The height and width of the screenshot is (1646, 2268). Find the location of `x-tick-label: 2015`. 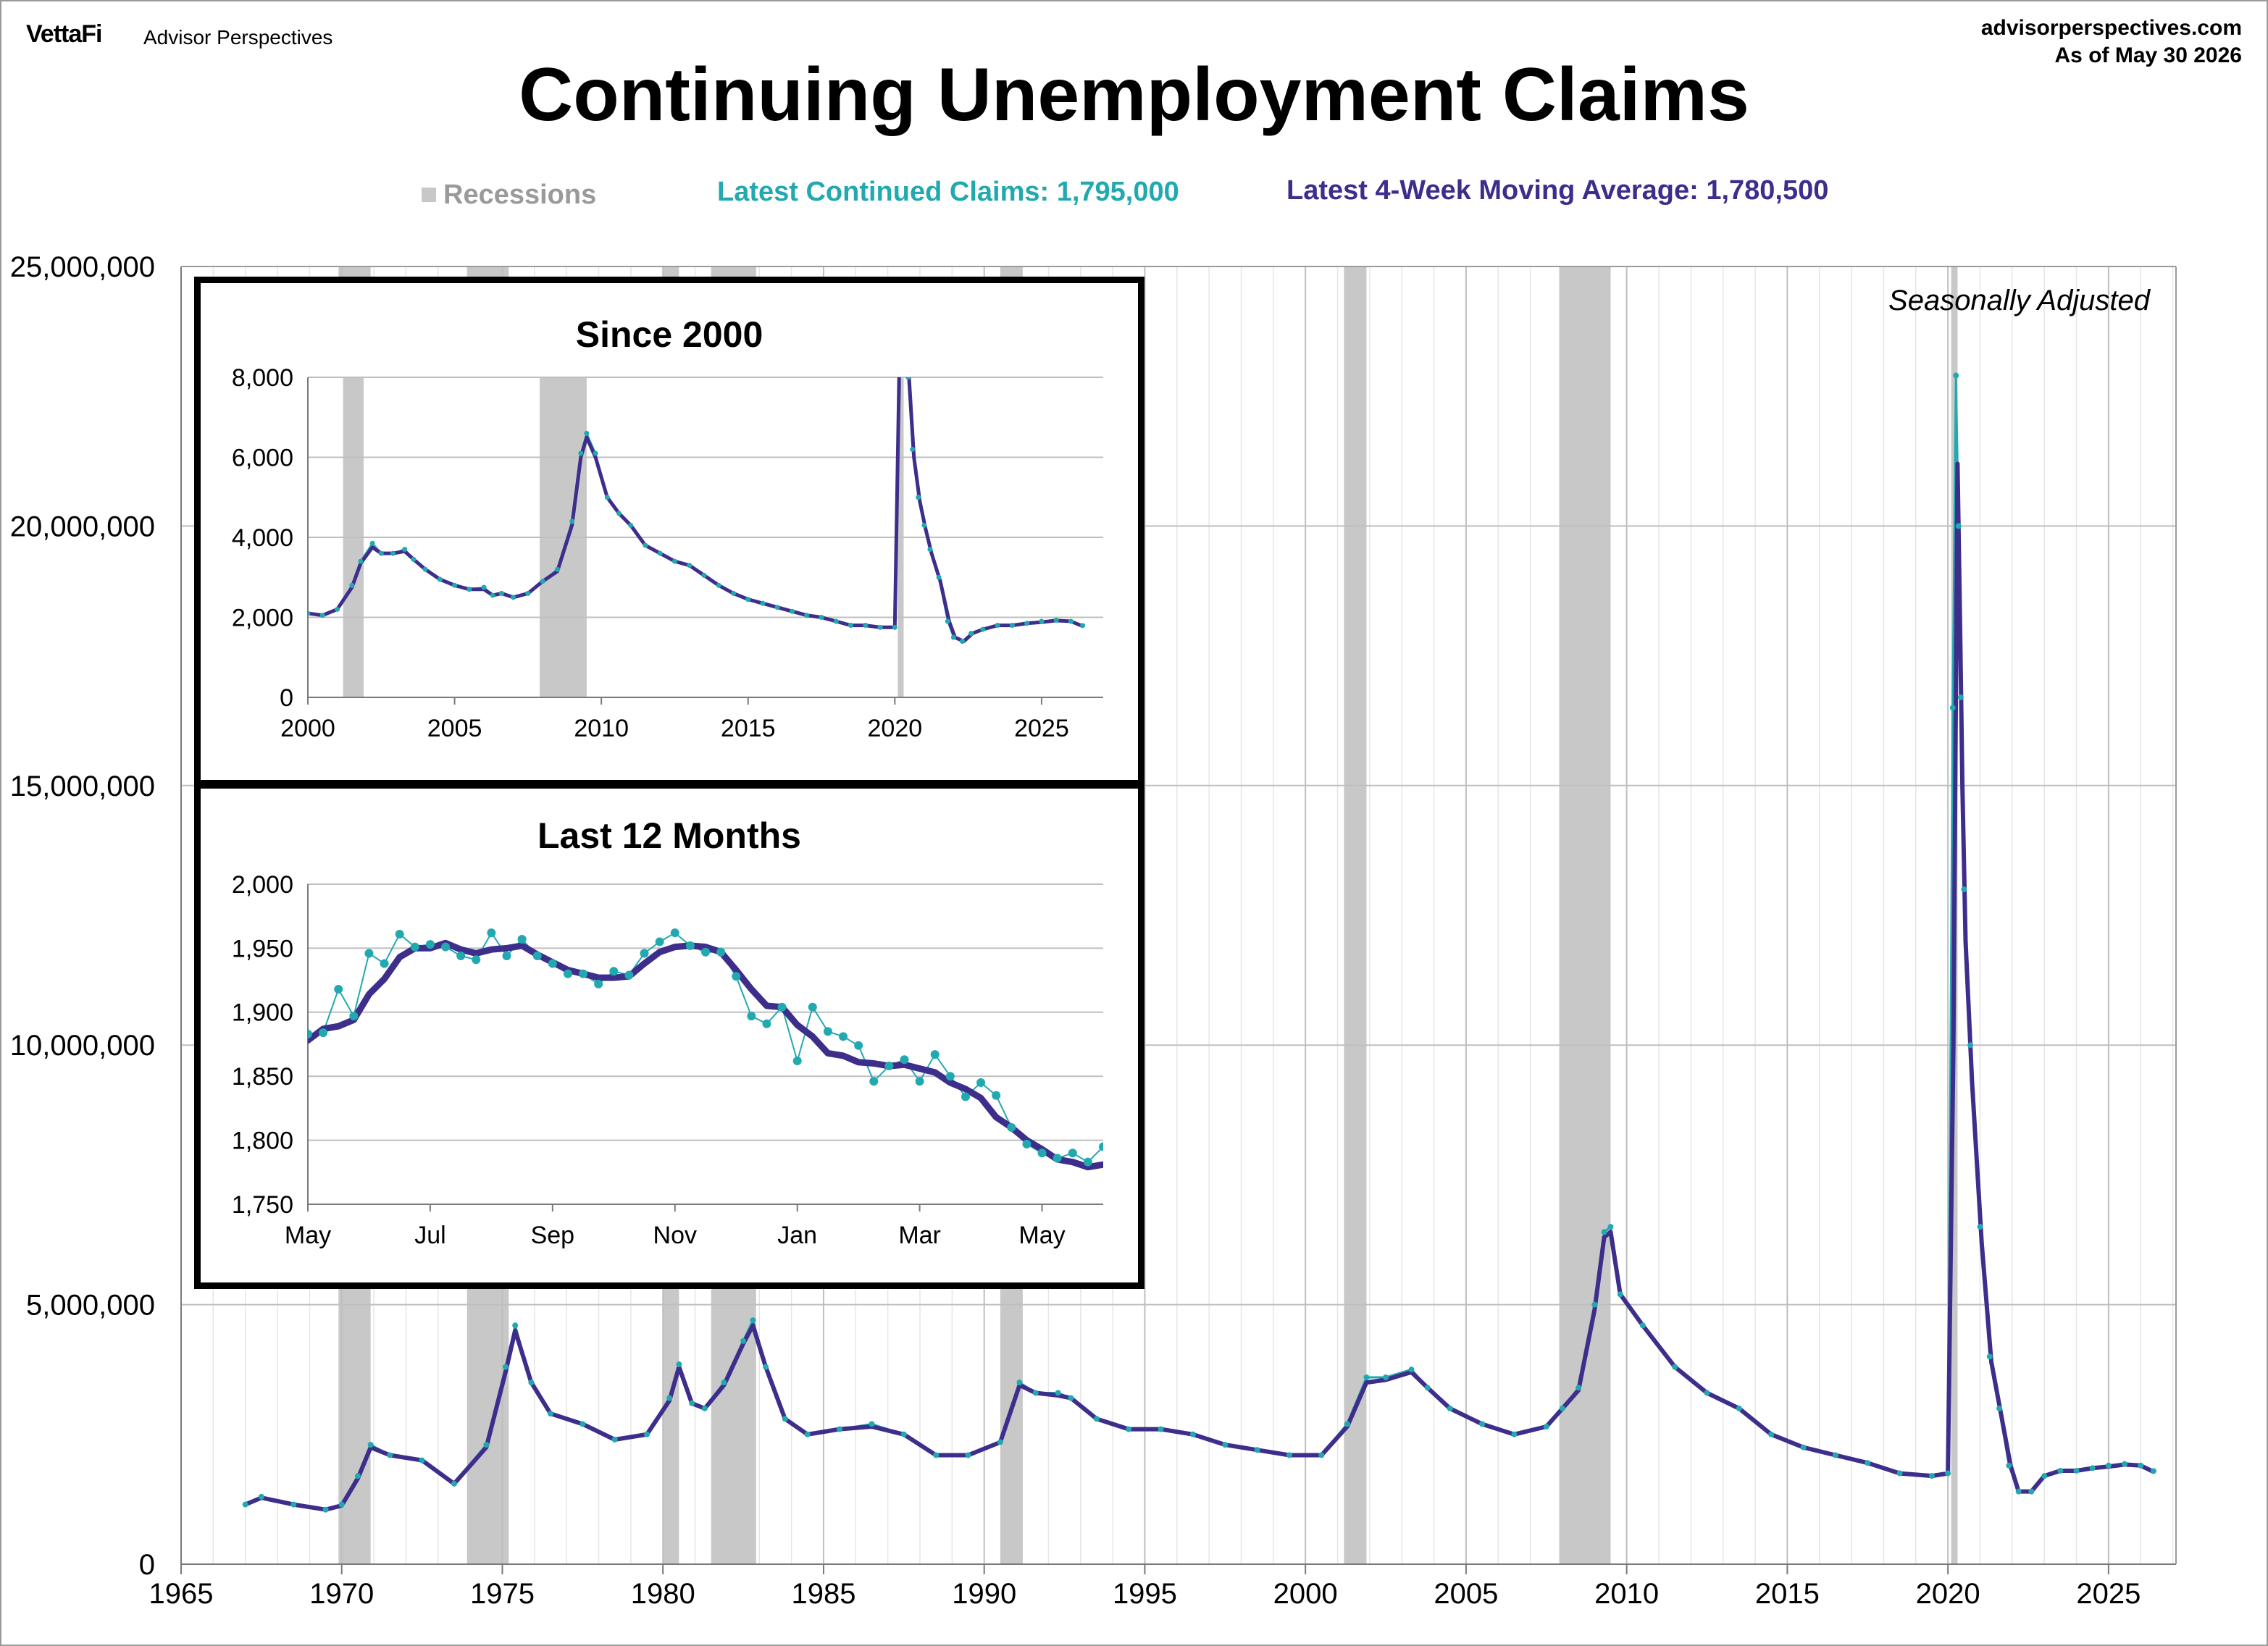

x-tick-label: 2015 is located at coordinates (748, 728).